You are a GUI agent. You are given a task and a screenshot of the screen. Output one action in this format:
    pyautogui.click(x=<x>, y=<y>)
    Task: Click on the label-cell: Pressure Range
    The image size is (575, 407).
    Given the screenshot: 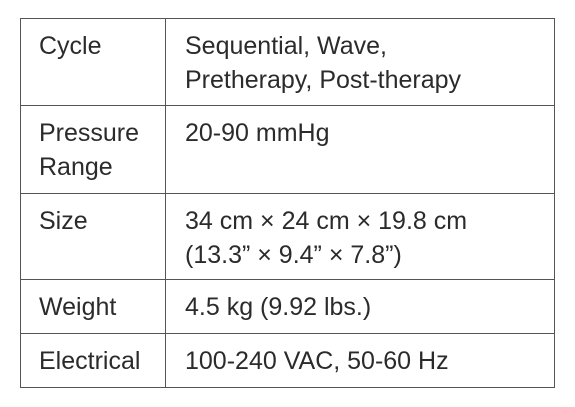 What is the action you would take?
    pyautogui.click(x=93, y=149)
    